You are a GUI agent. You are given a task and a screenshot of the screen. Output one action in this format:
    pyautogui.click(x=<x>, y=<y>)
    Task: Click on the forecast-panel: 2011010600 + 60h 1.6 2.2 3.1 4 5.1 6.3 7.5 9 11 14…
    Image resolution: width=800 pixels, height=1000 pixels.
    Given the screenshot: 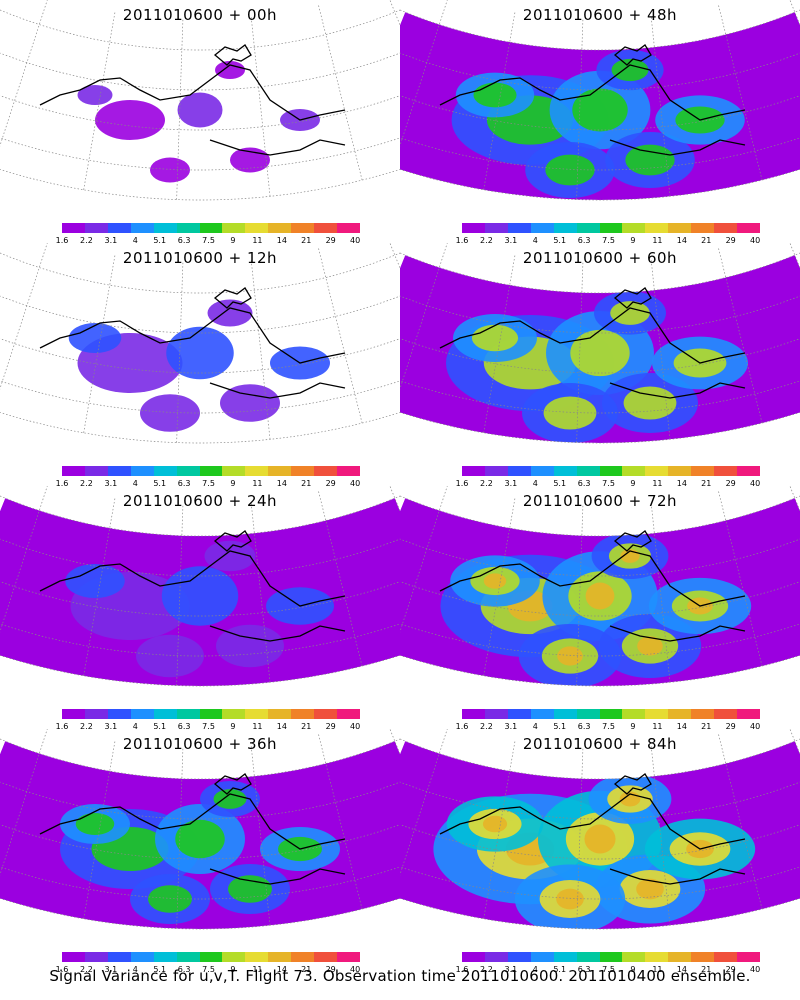 What is the action you would take?
    pyautogui.click(x=600, y=365)
    